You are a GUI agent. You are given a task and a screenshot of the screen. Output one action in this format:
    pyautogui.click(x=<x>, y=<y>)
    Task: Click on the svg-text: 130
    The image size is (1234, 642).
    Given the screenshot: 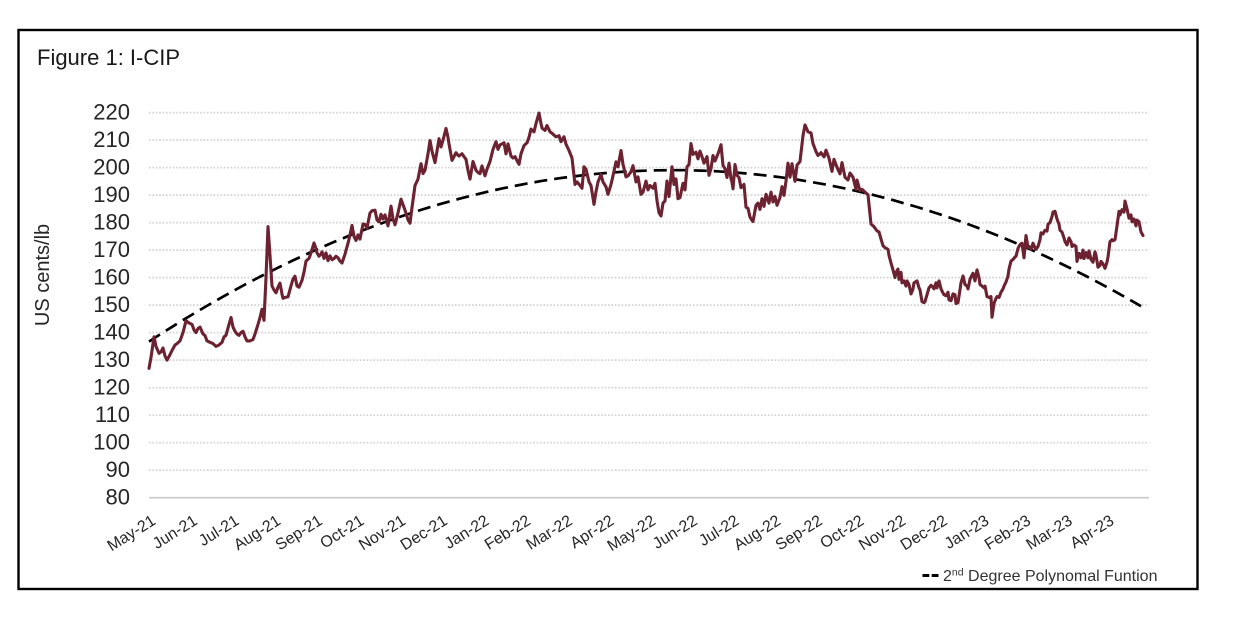 What is the action you would take?
    pyautogui.click(x=111, y=359)
    